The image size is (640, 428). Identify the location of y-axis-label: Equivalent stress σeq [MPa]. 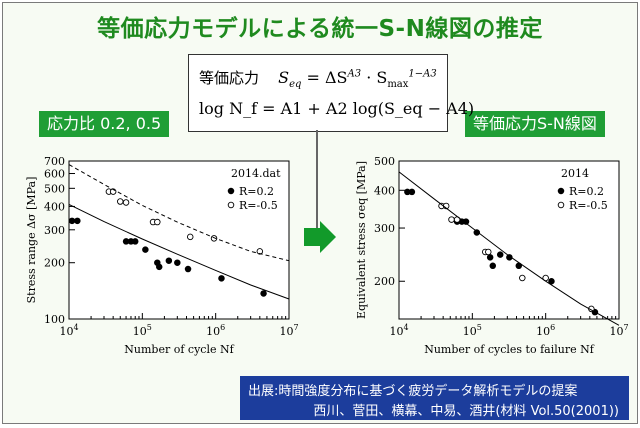
(361, 240).